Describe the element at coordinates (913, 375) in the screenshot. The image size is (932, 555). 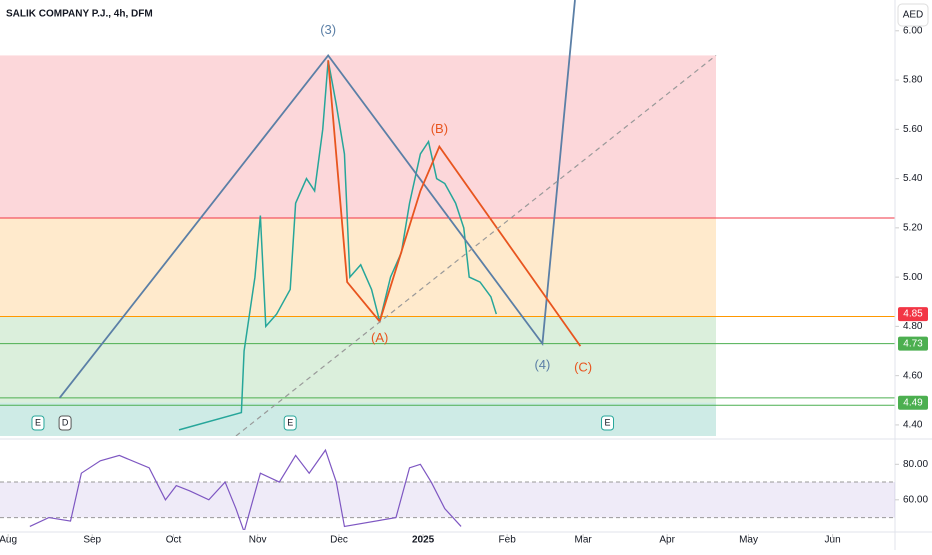
I see `y-tick-label: 4.60` at that location.